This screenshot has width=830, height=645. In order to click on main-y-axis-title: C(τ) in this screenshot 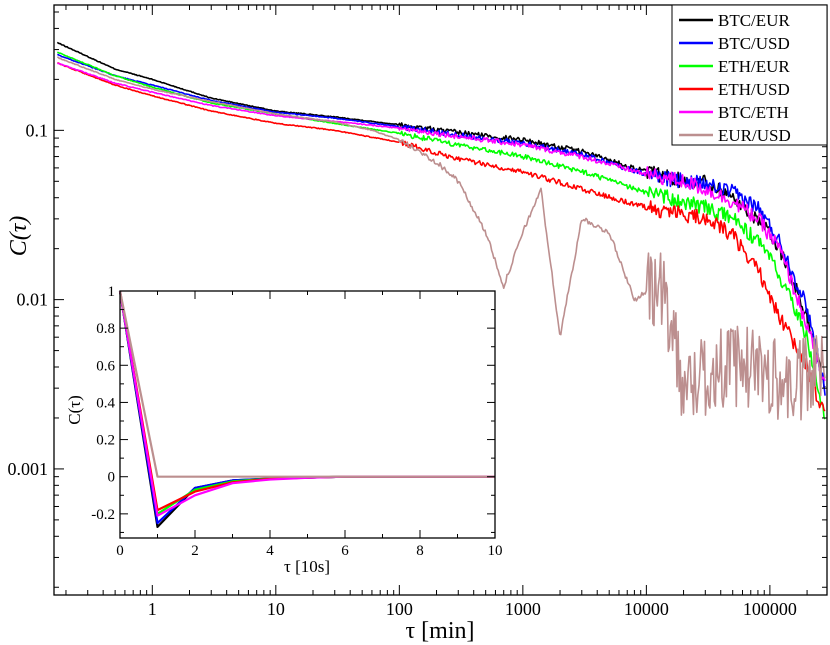, I will do `click(19, 236)`.